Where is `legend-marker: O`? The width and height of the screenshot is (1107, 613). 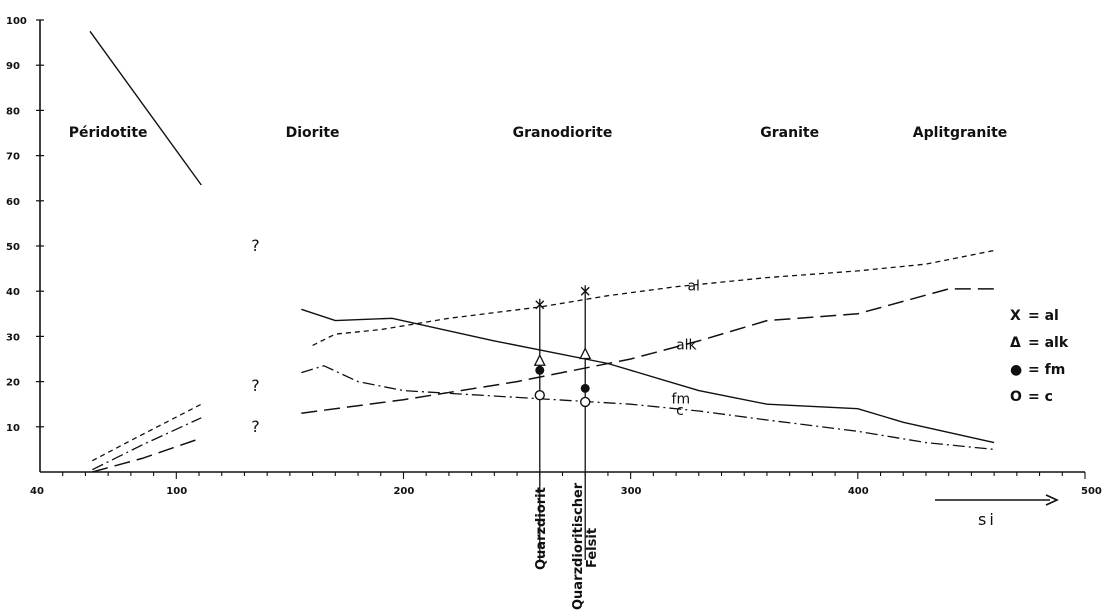
legend-marker: O is located at coordinates (1016, 397).